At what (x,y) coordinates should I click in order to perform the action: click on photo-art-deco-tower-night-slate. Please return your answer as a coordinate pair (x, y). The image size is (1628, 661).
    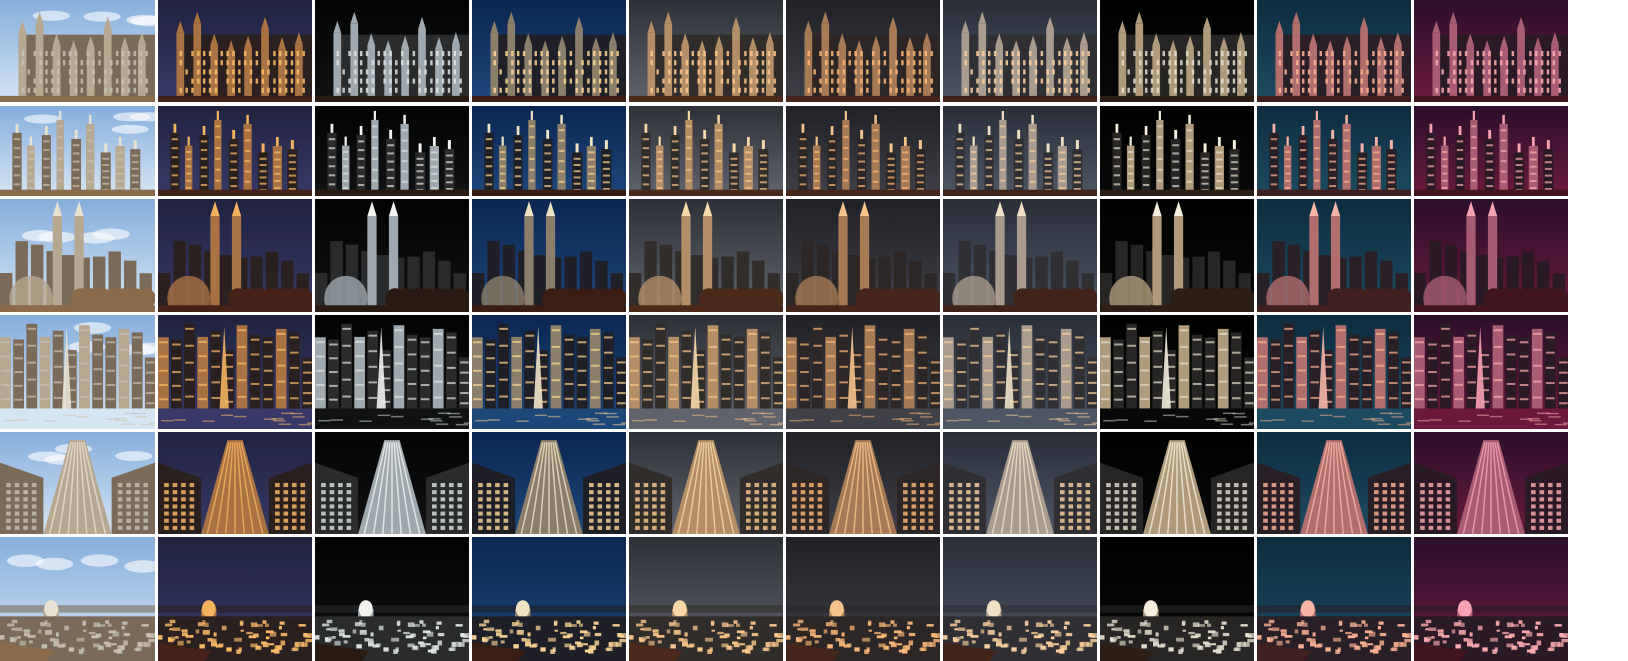
    Looking at the image, I should click on (1020, 483).